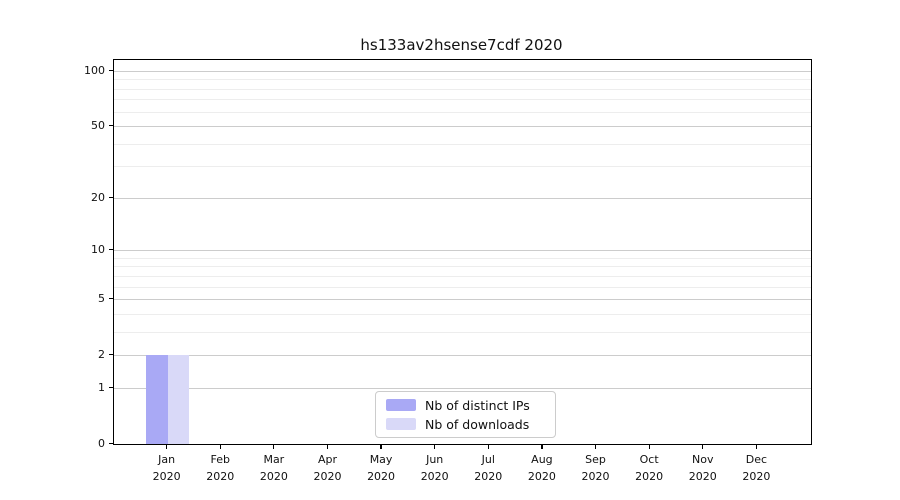  What do you see at coordinates (94, 70) in the screenshot?
I see `y-tick-label: 100` at bounding box center [94, 70].